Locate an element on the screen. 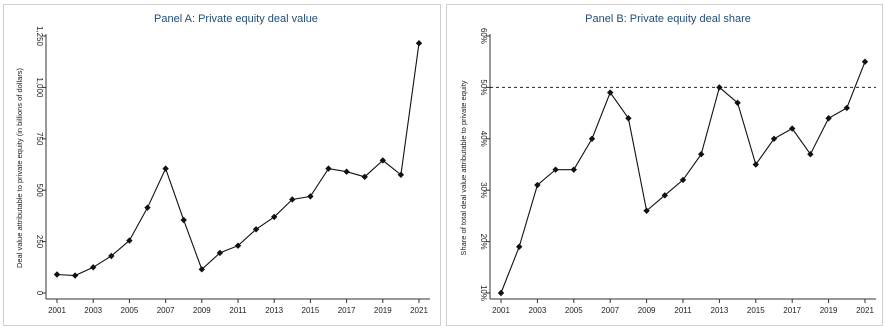 The image size is (886, 328). panel-a-x-tick-label: 2013 is located at coordinates (274, 310).